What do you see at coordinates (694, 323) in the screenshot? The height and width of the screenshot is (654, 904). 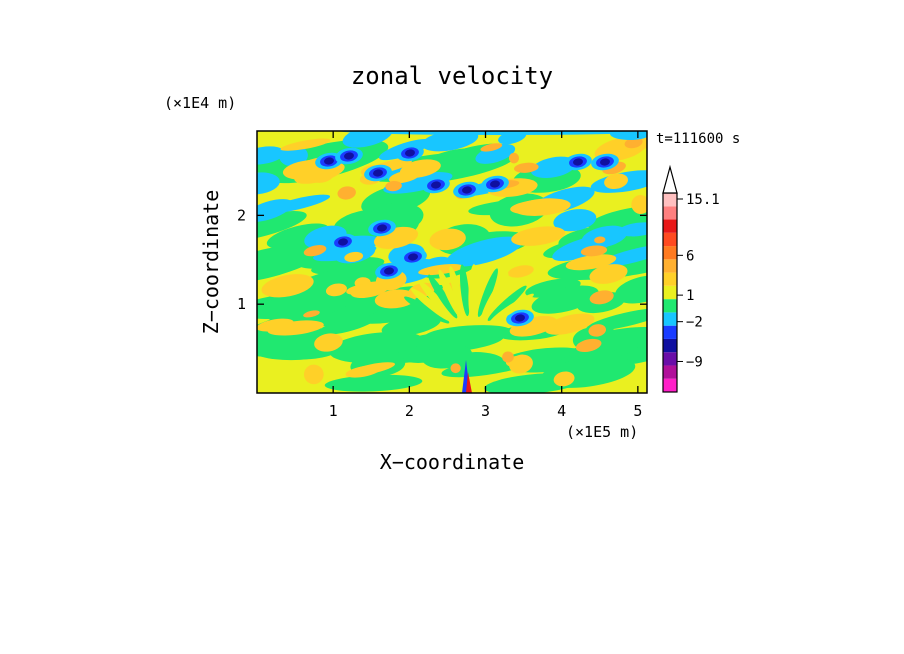 I see `colorbar-label: −2` at bounding box center [694, 323].